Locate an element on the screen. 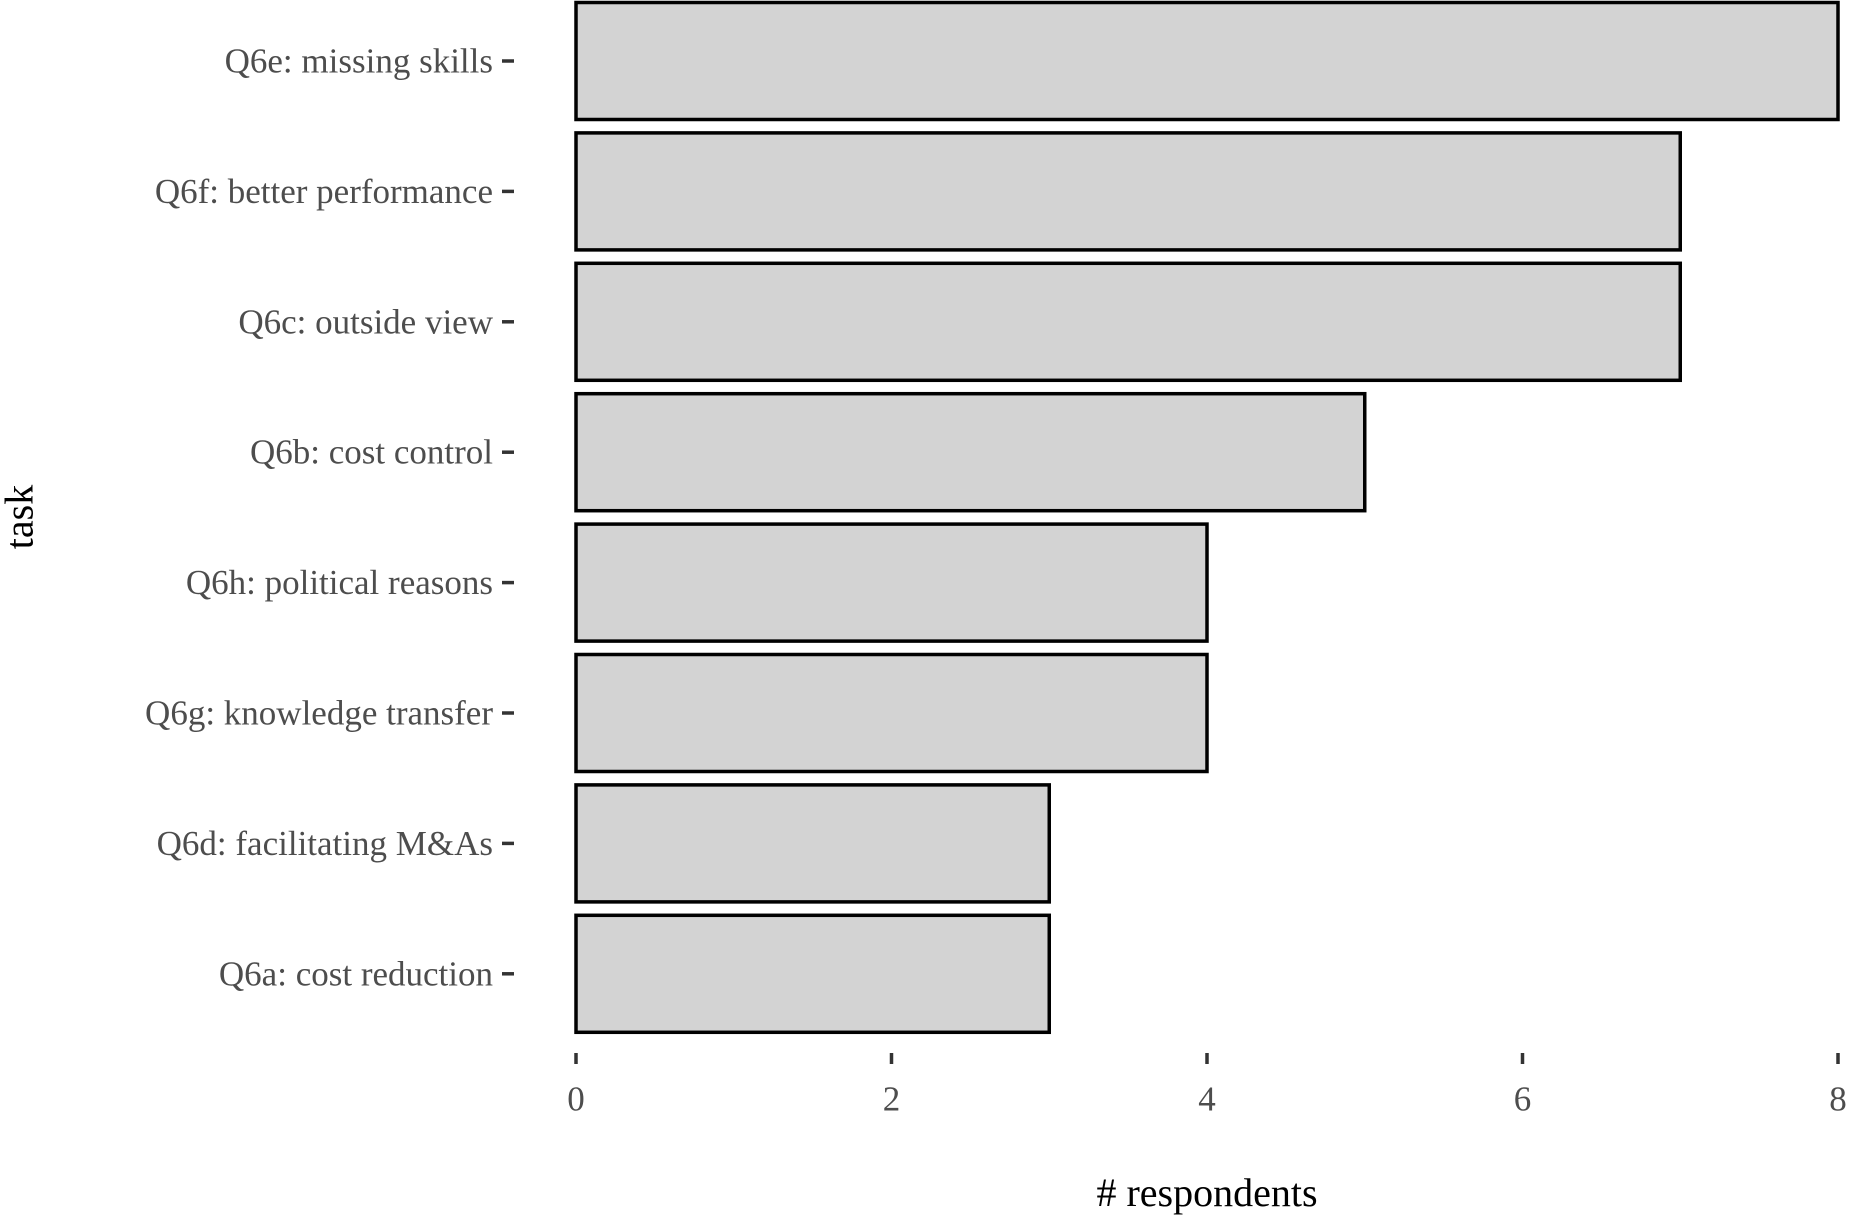 Image resolution: width=1849 pixels, height=1227 pixels. category-label-1: Q6f: better performance is located at coordinates (324, 191).